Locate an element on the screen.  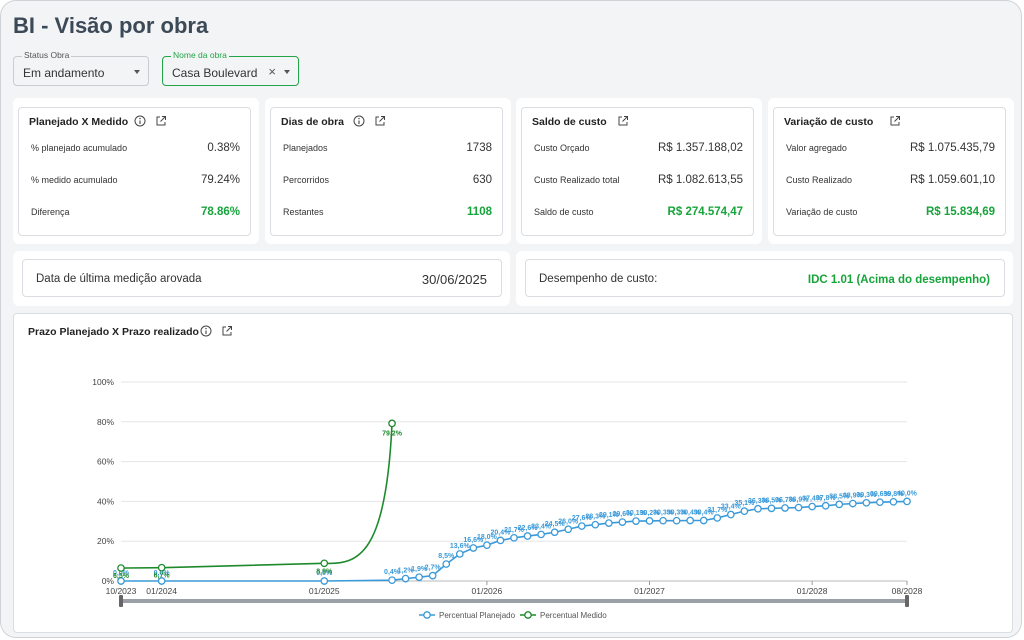
kpi-row-label: % planejado acumulado is located at coordinates (79, 148).